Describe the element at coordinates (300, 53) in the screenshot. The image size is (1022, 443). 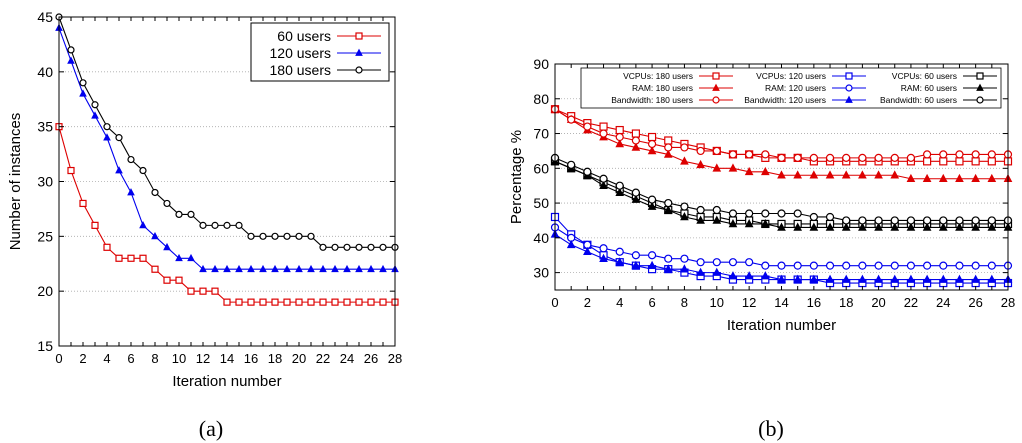
I see `legend-label: 120 users` at that location.